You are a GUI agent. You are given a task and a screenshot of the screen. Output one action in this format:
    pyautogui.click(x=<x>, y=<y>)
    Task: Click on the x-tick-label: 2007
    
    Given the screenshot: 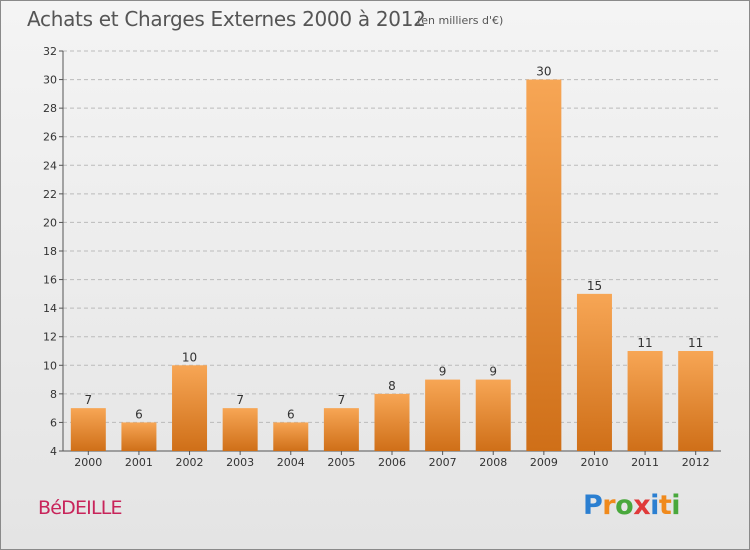 What is the action you would take?
    pyautogui.click(x=443, y=462)
    